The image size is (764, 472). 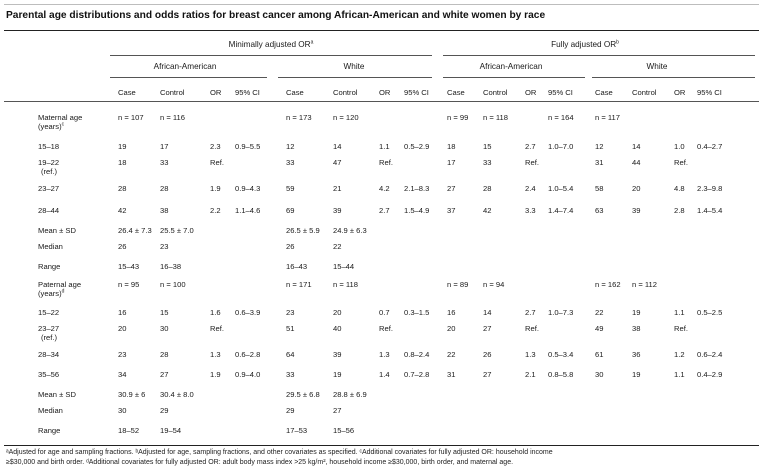 What do you see at coordinates (561, 354) in the screenshot?
I see `table-cell: 0.5–3.4` at bounding box center [561, 354].